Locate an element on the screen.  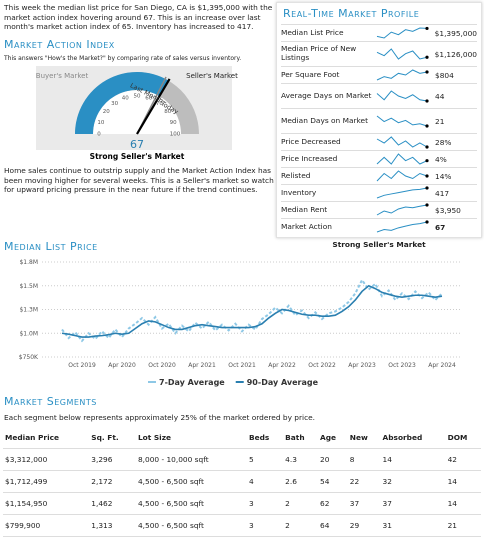
table-cell: 21 is located at coordinates (463, 525).